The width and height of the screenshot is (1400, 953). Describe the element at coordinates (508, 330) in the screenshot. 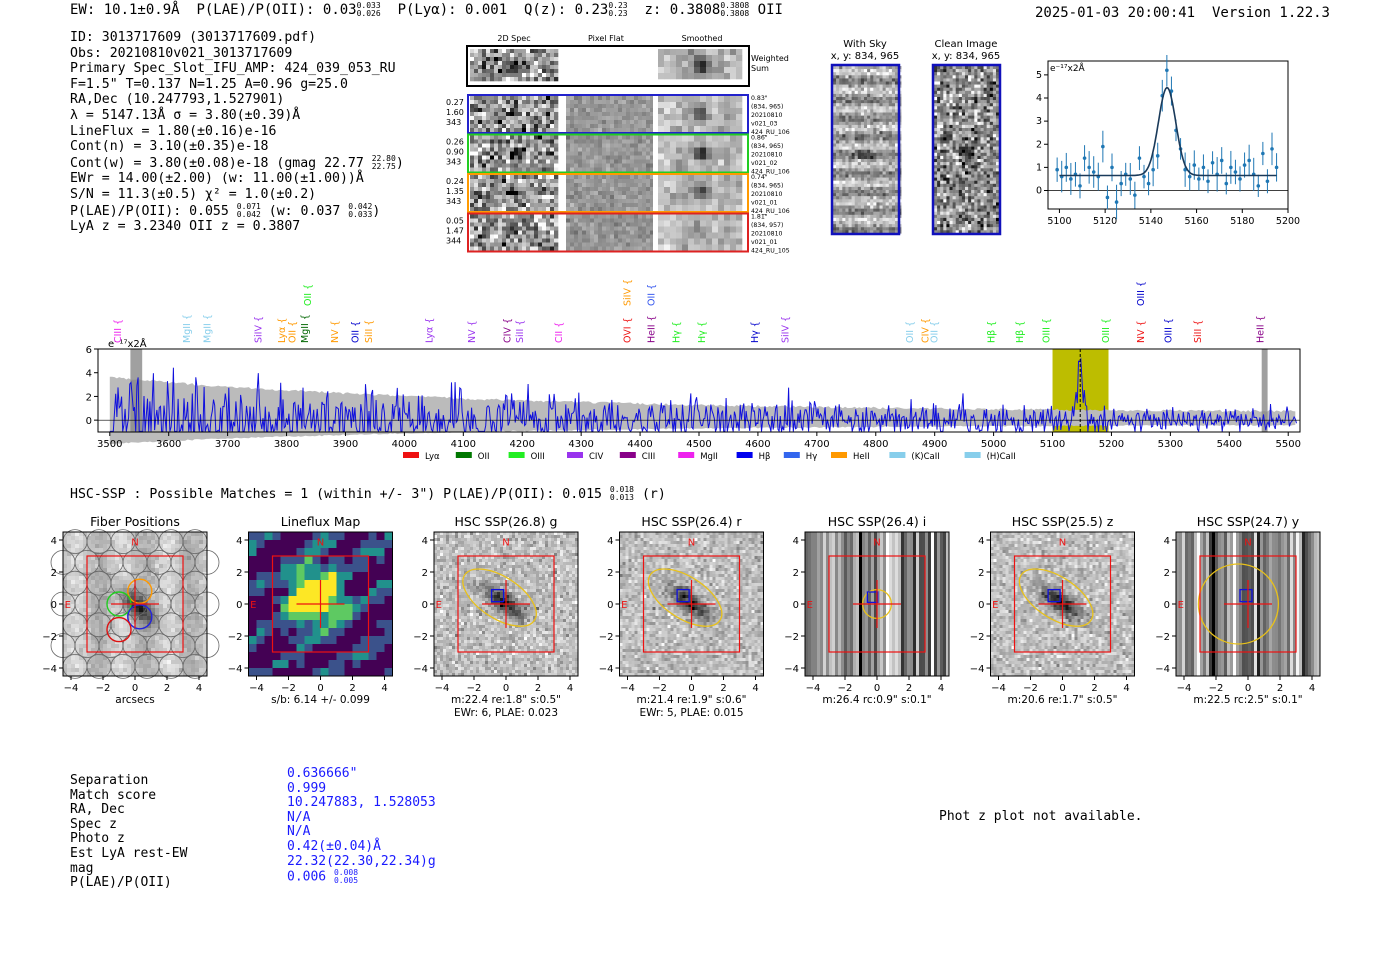

I see `spec-line-label: CIV {` at that location.